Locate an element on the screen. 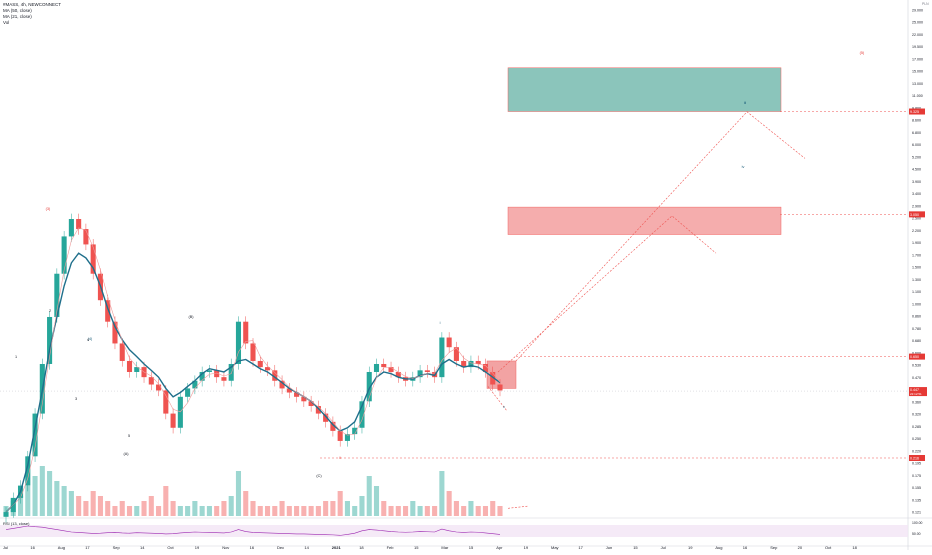 The image size is (932, 555). target-zone is located at coordinates (644, 89).